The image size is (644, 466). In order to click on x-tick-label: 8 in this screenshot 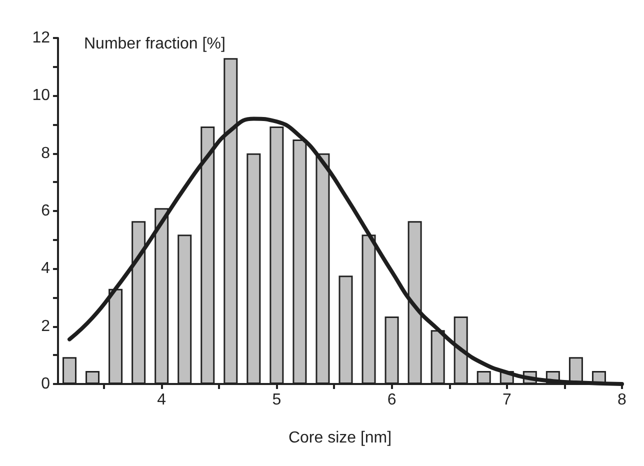, I will do `click(622, 400)`.